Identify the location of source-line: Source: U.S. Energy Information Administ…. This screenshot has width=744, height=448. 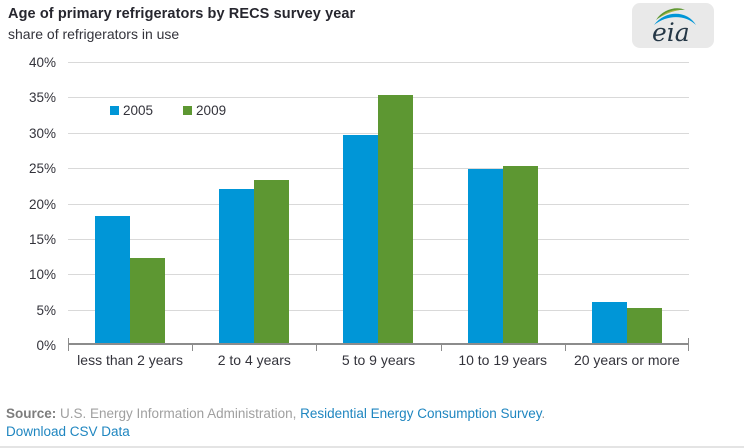
(275, 414).